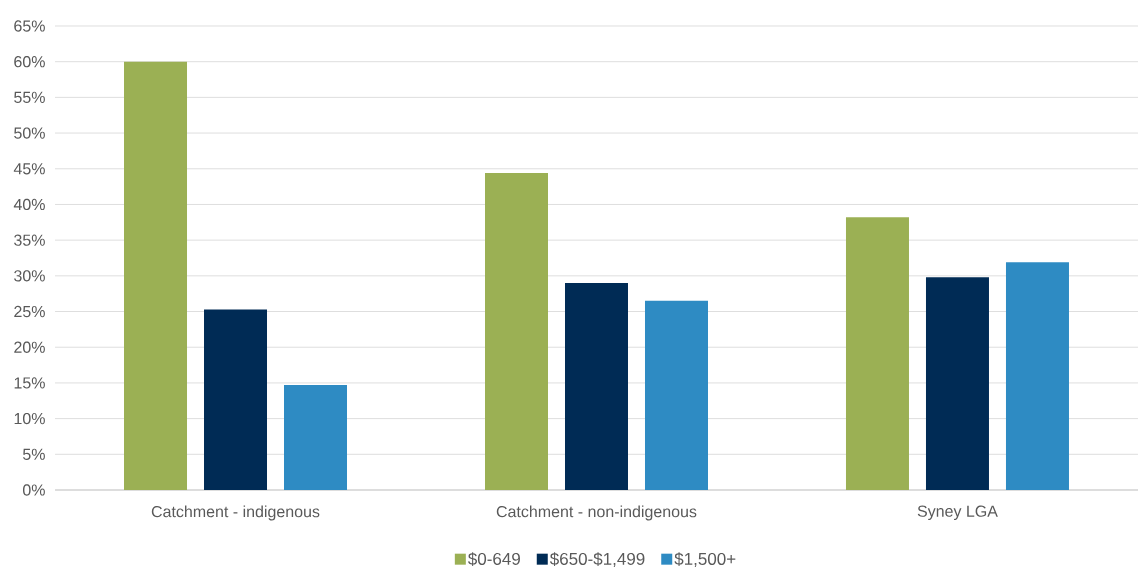 The height and width of the screenshot is (581, 1146). I want to click on y-tick-label: 15%, so click(29, 383).